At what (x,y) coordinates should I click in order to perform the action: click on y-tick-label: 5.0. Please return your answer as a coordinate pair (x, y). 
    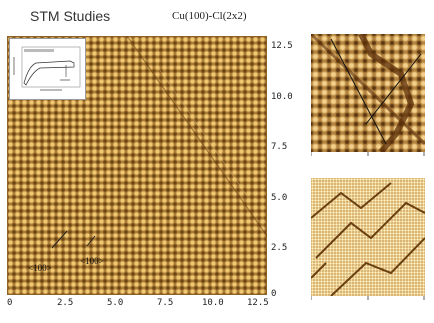
    Looking at the image, I should click on (279, 198).